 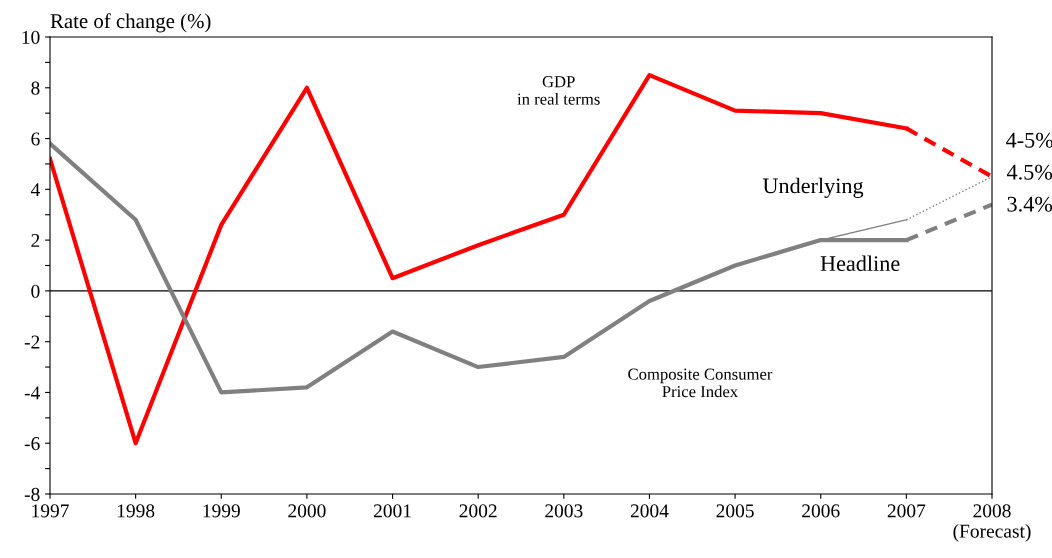 What do you see at coordinates (478, 511) in the screenshot?
I see `x-tick-label: 2002` at bounding box center [478, 511].